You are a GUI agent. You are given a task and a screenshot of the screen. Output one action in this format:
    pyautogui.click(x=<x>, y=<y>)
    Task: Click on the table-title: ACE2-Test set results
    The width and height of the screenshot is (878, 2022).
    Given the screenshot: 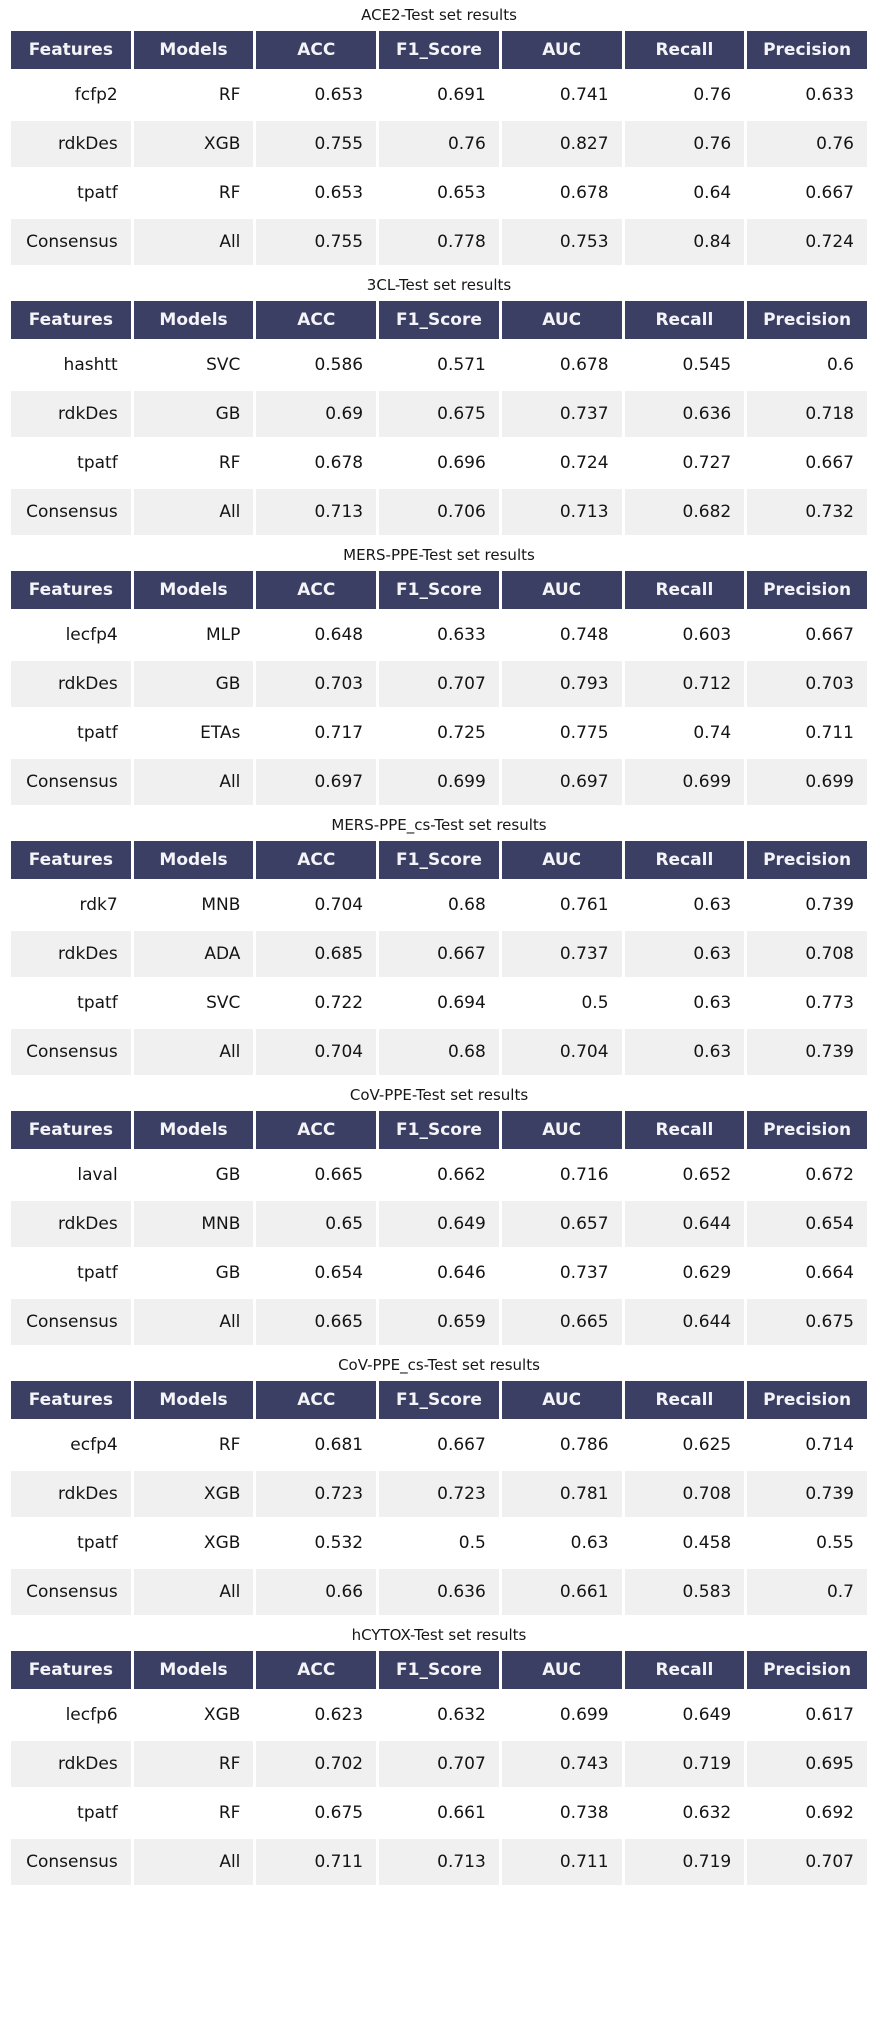 What is the action you would take?
    pyautogui.click(x=439, y=15)
    